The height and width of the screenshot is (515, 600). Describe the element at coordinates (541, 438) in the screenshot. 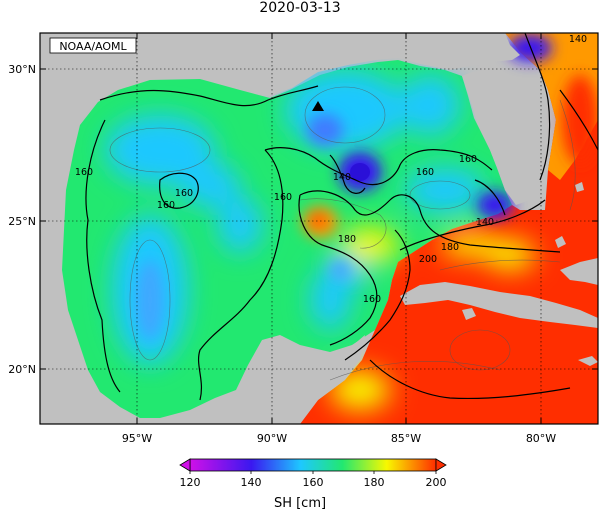

I see `lon-label: 80°W` at that location.